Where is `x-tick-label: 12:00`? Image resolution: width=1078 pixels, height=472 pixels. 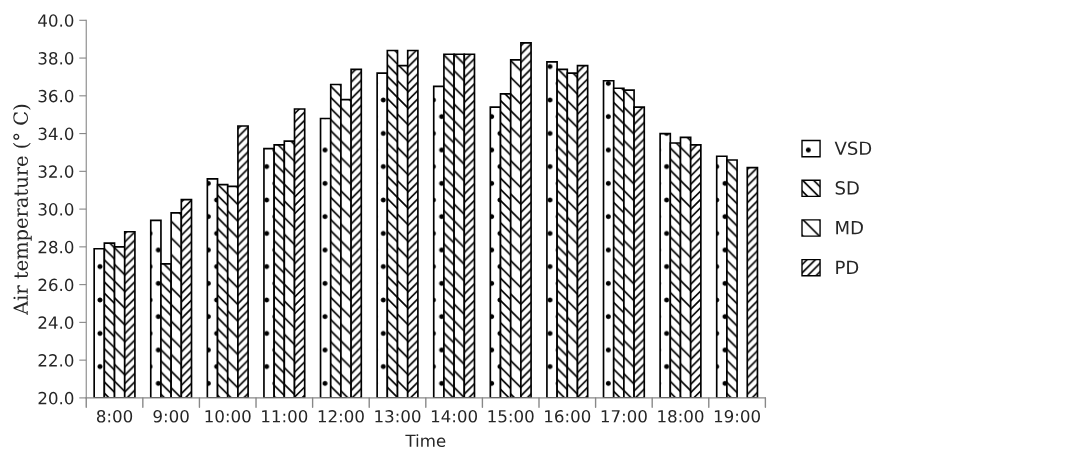
x-tick-label: 12:00 is located at coordinates (341, 416).